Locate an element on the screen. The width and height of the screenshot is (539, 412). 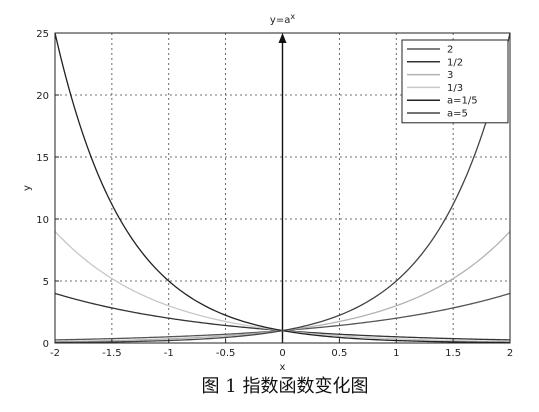
y-tick-label: 25 is located at coordinates (42, 34).